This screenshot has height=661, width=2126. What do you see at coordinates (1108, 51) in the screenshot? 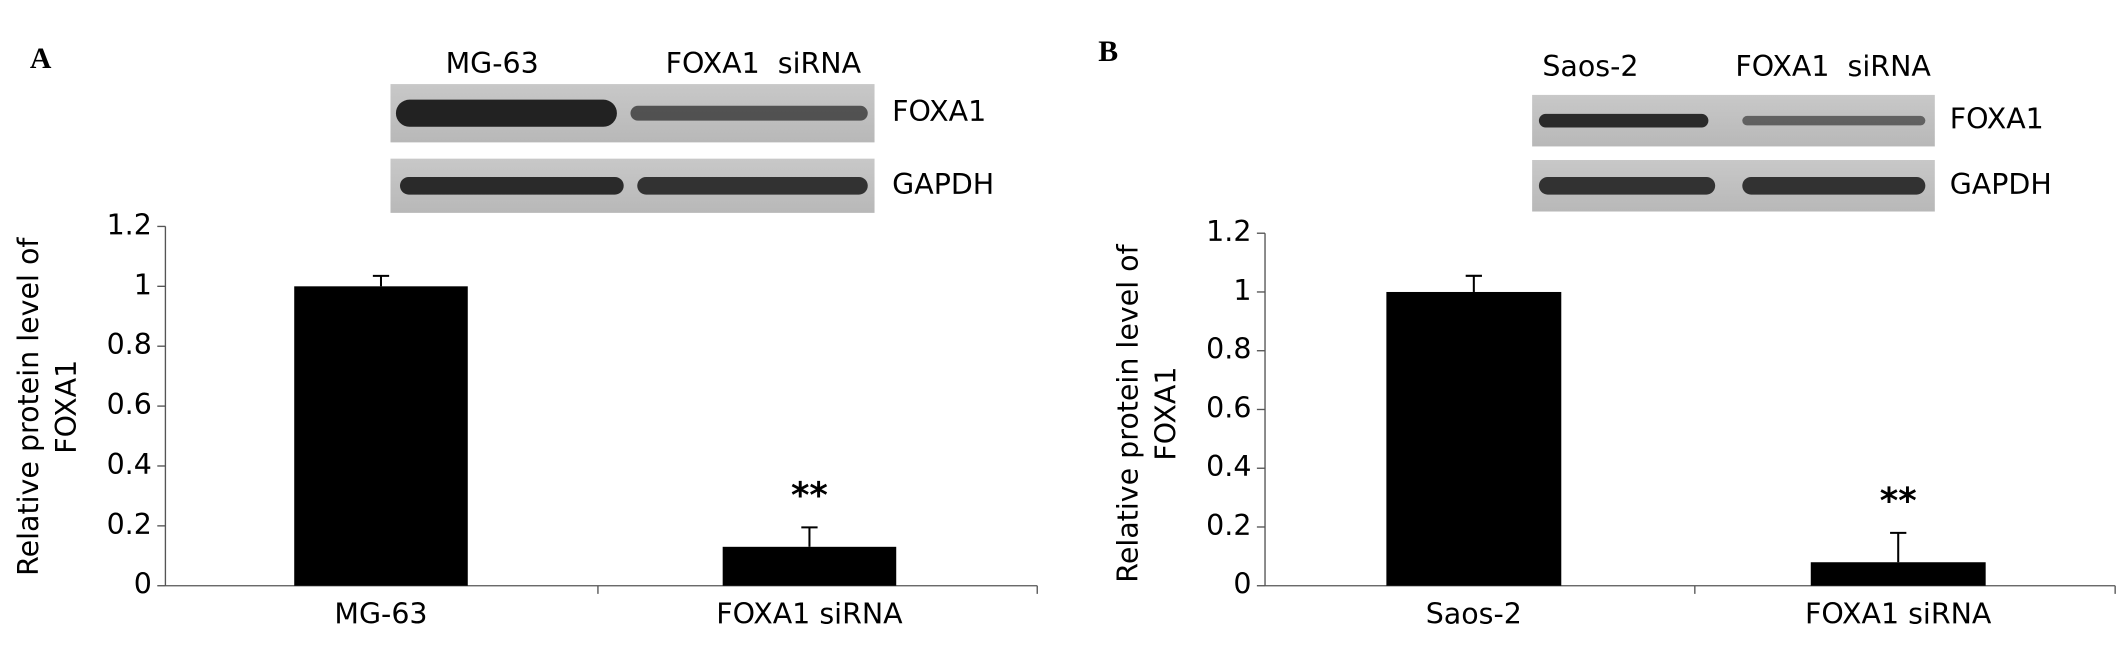
I see `panel-label: B` at bounding box center [1108, 51].